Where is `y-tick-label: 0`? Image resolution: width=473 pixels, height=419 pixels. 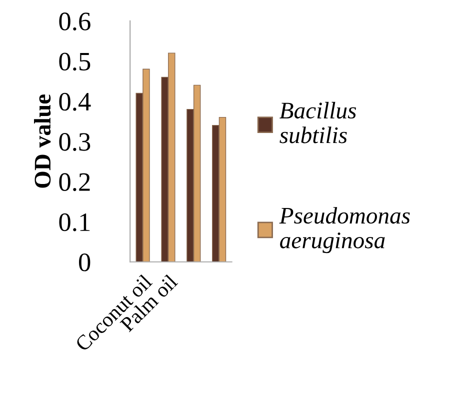
y-tick-label: 0 is located at coordinates (84, 262).